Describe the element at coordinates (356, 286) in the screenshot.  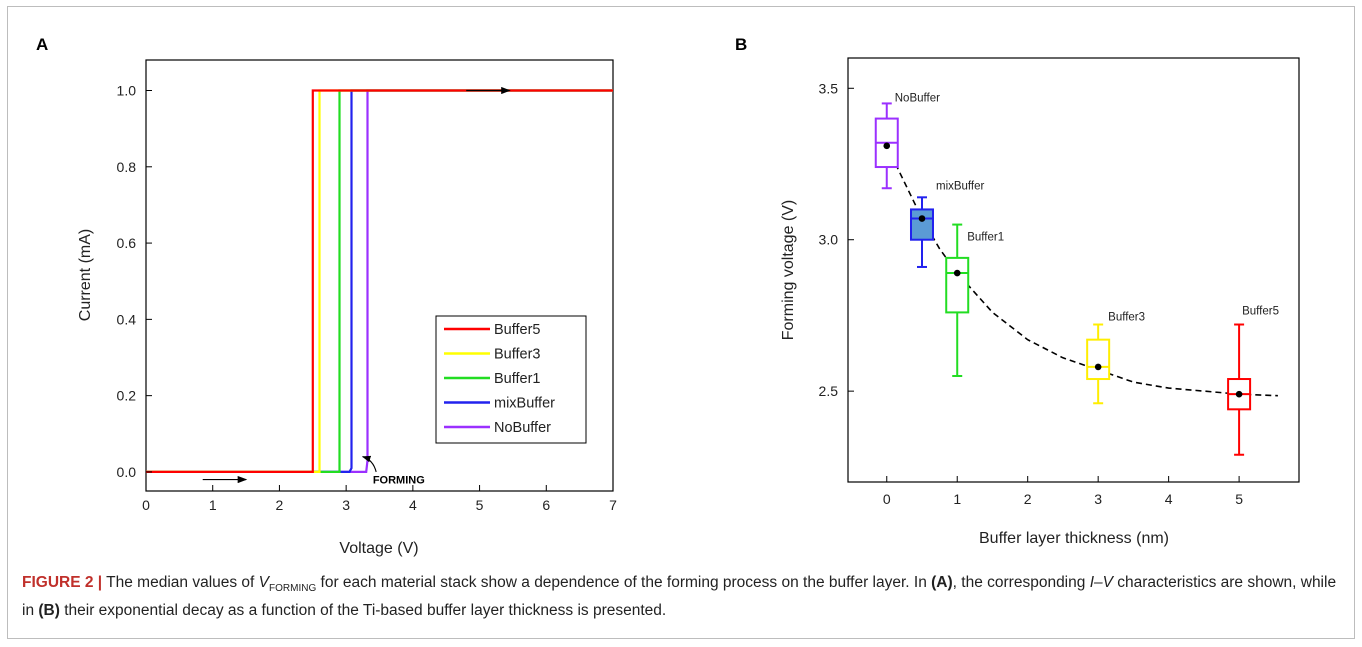
I see `panel-a-annotations: FORMING` at that location.